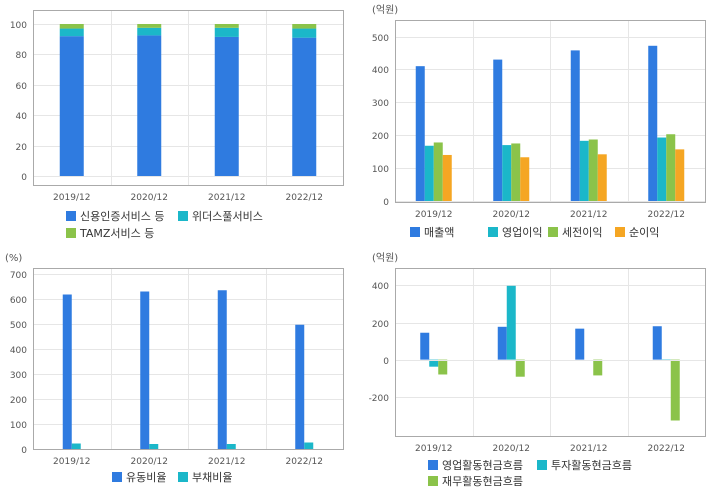 The width and height of the screenshot is (720, 496). What do you see at coordinates (380, 104) in the screenshot?
I see `y-tick-label: 300` at bounding box center [380, 104].